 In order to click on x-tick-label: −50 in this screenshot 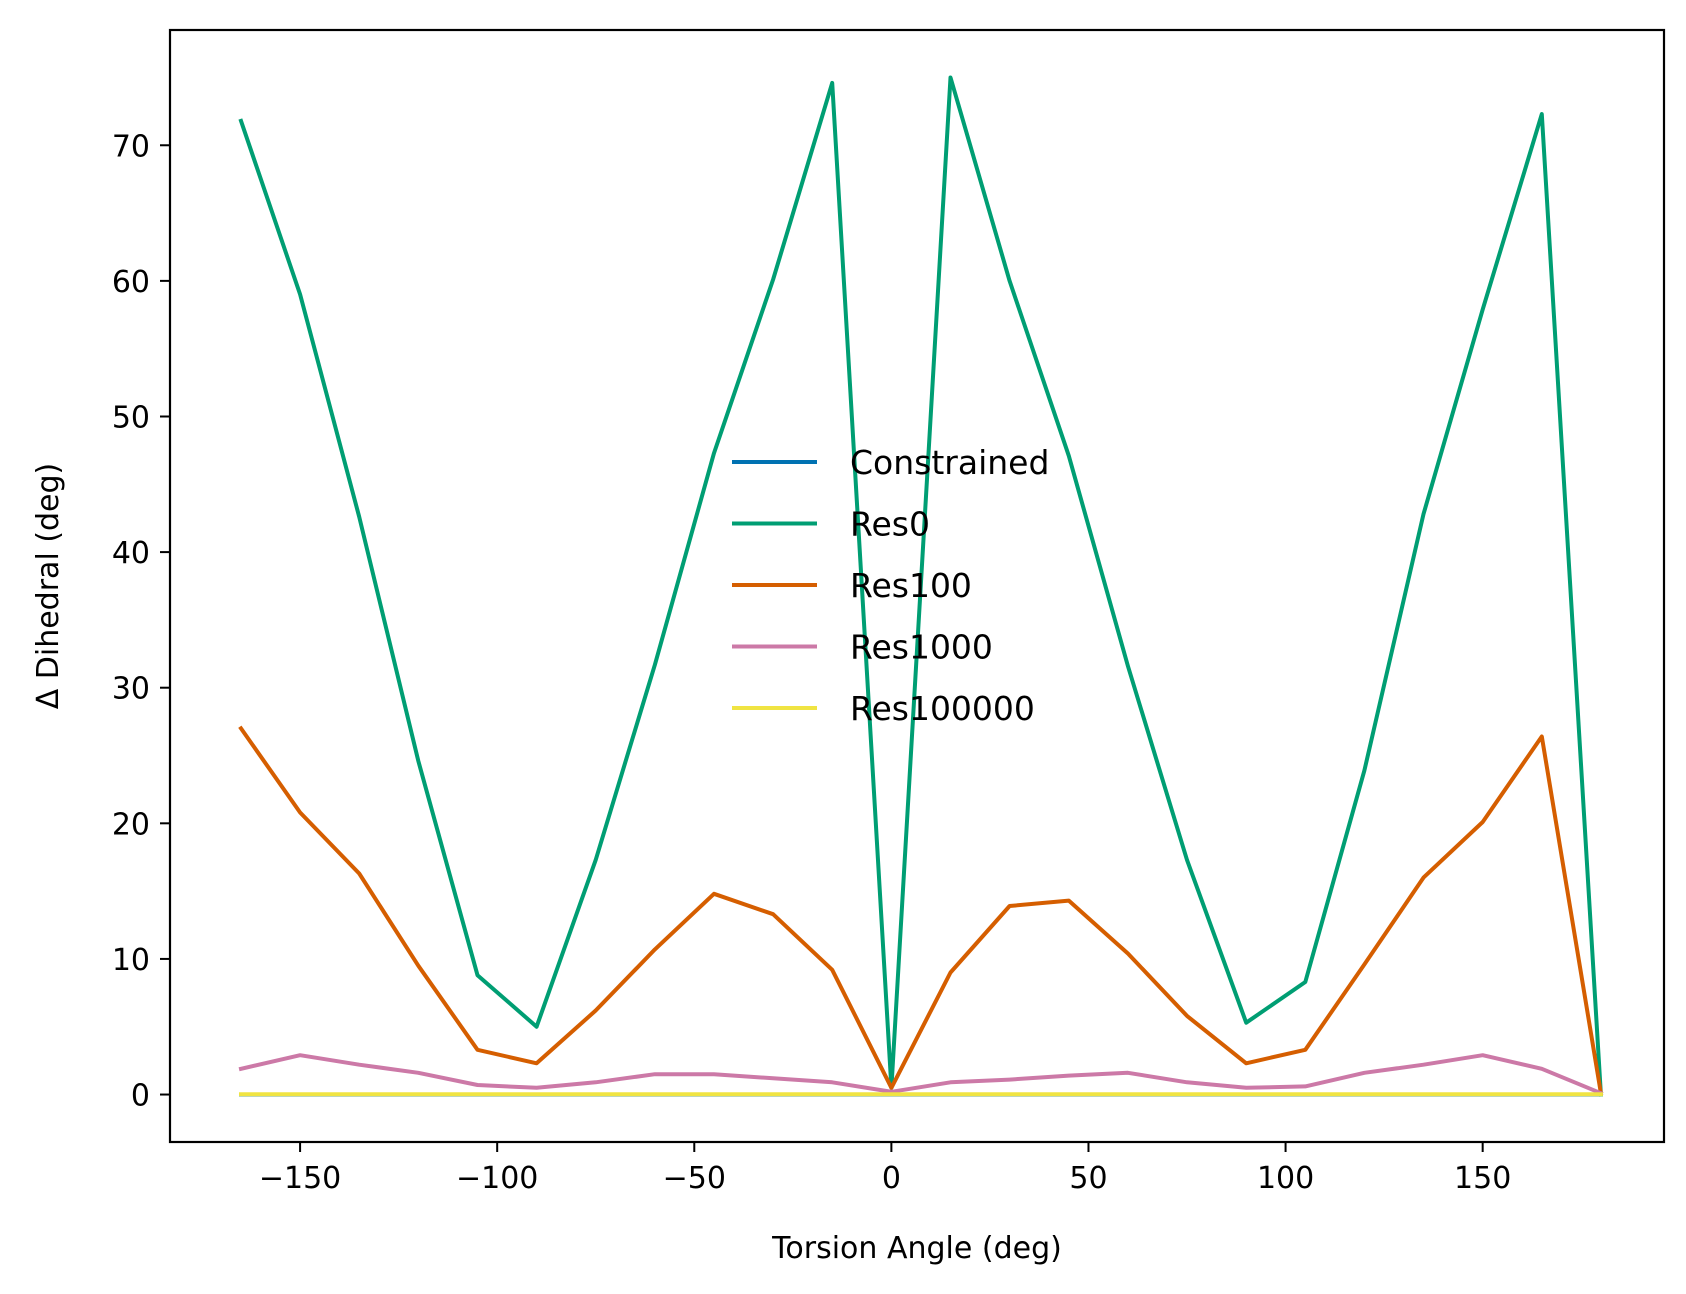, I will do `click(694, 1178)`.